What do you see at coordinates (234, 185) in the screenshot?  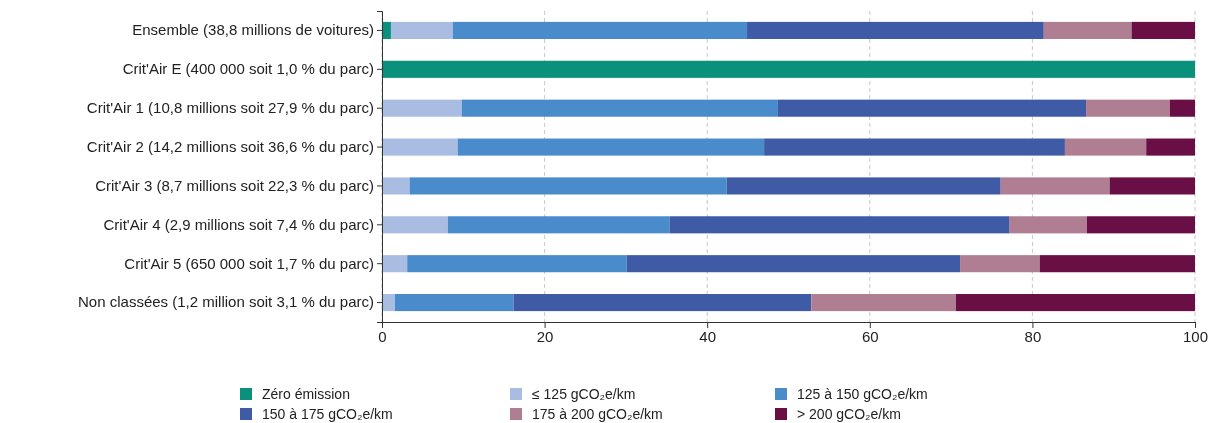 I see `y-tick-label: Crit'Air 3 (8,7 millions soit 22,3 % du parc)` at bounding box center [234, 185].